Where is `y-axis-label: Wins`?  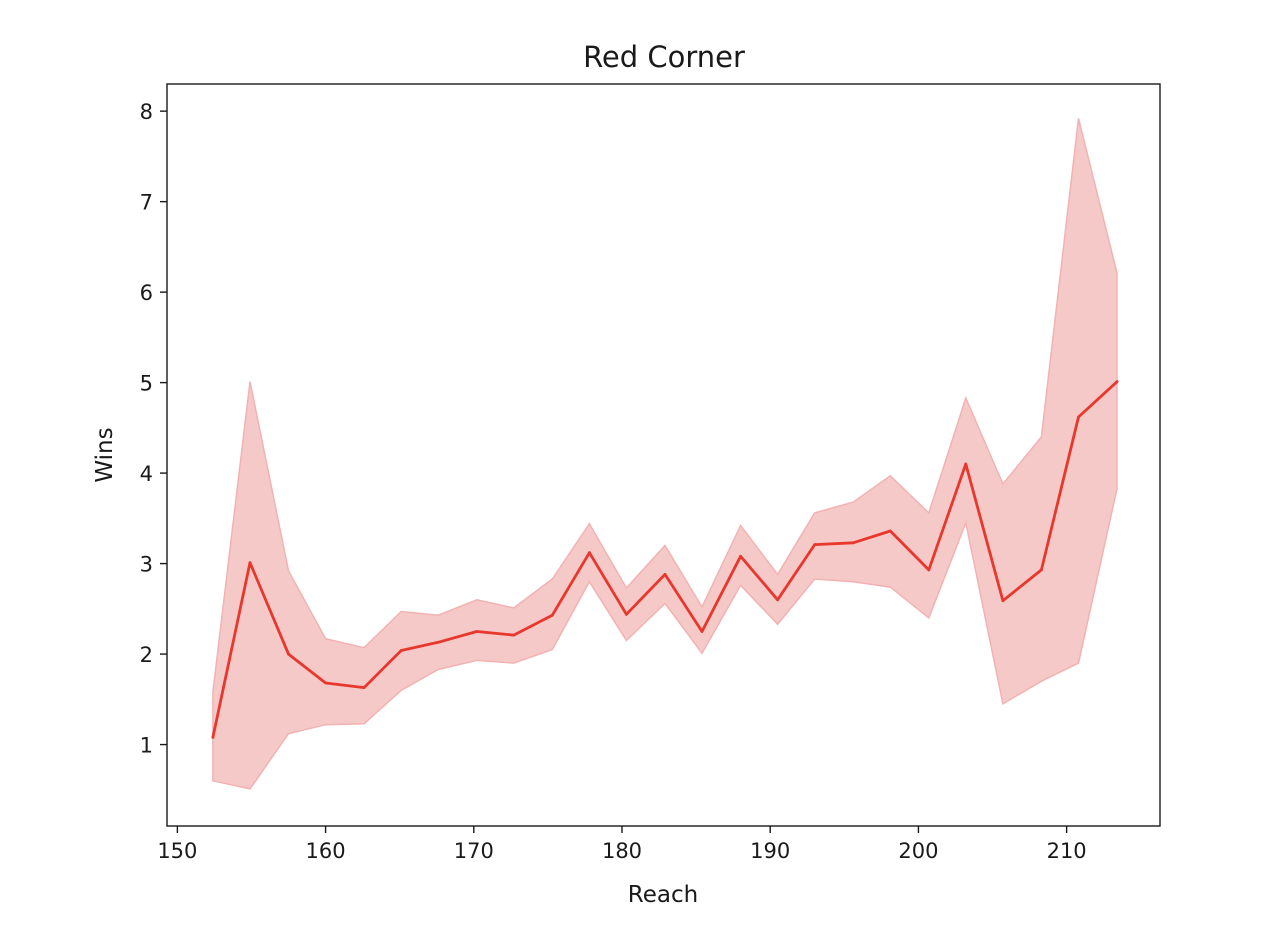
y-axis-label: Wins is located at coordinates (105, 454).